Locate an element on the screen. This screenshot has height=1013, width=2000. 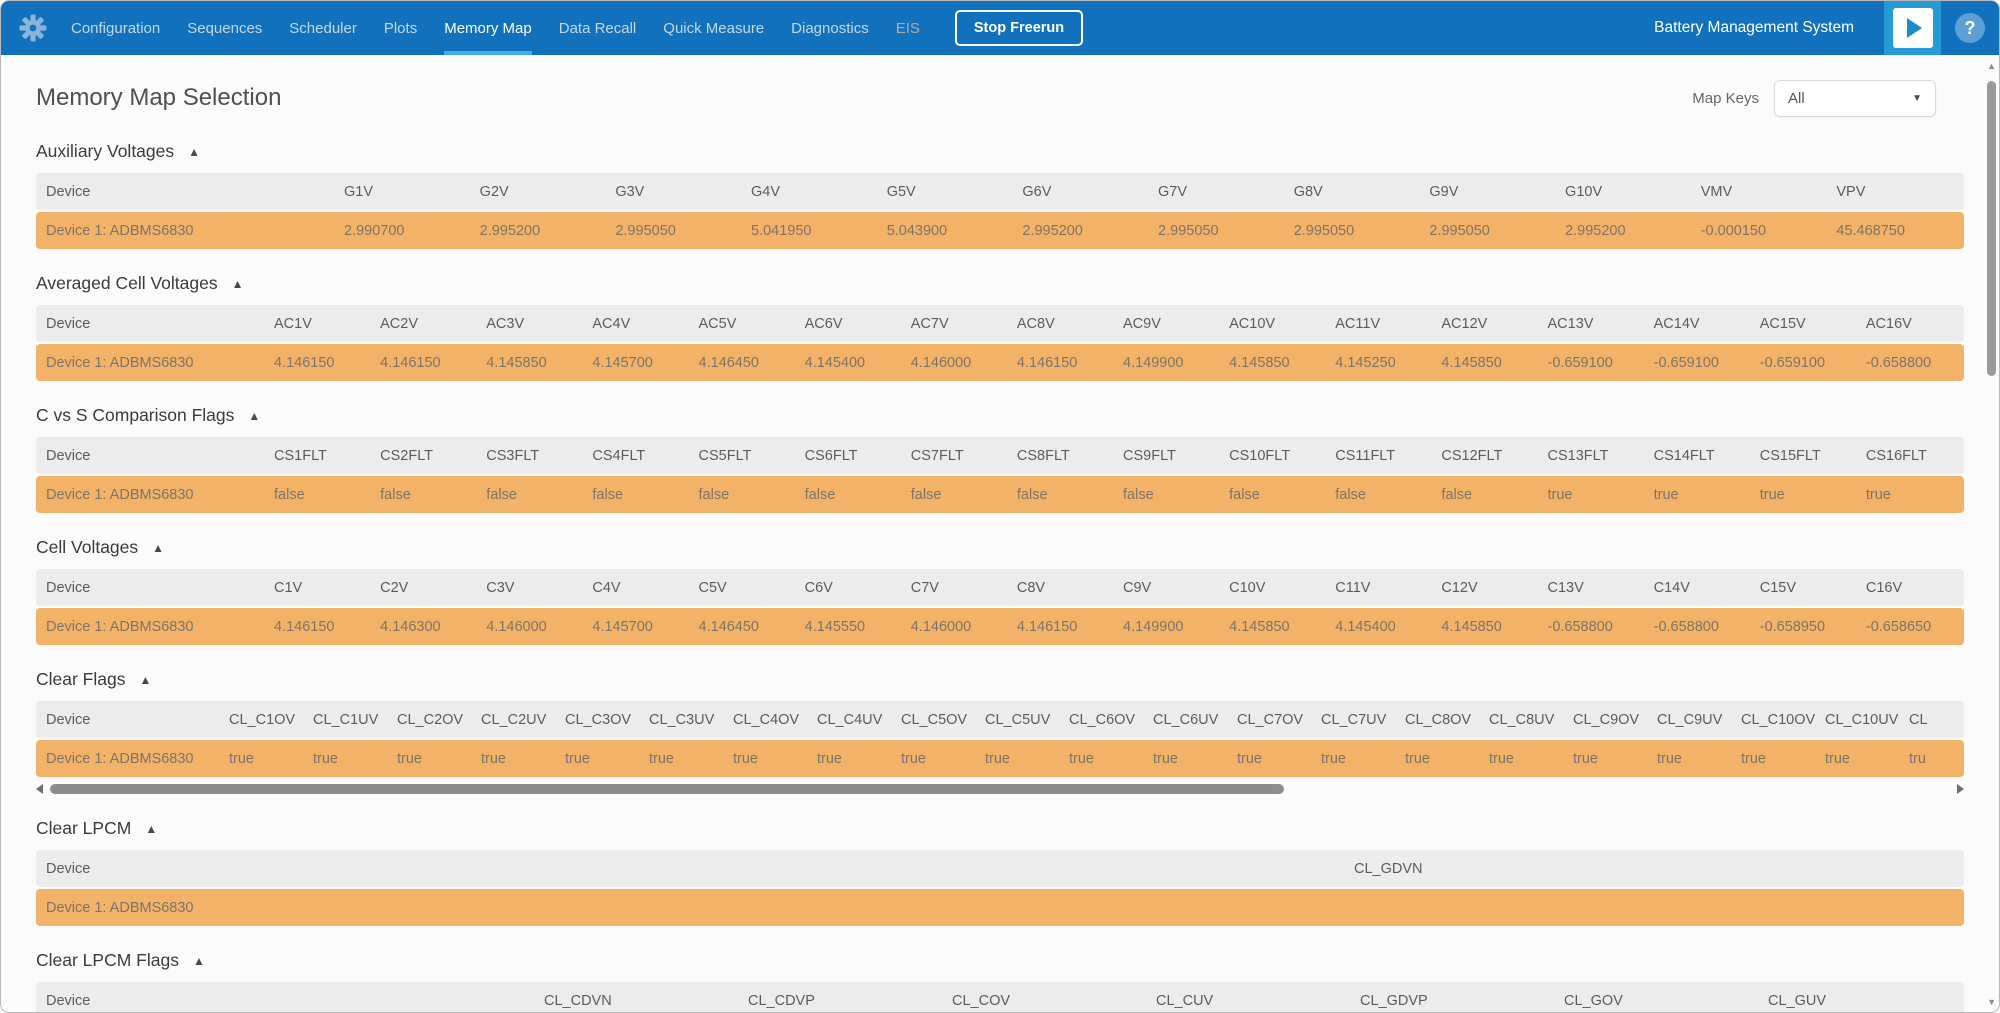
nav-item-eis: EIS is located at coordinates (907, 28).